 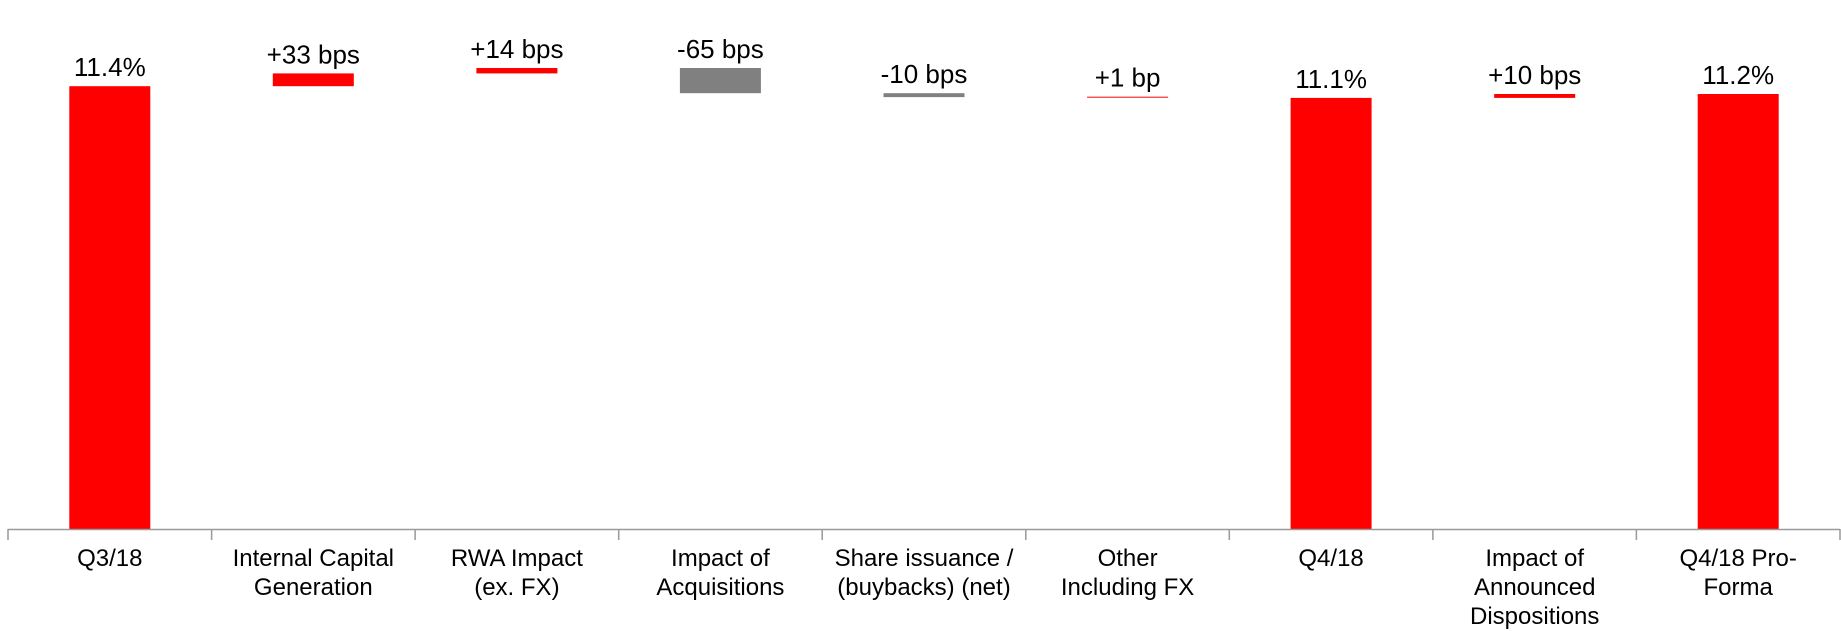 What do you see at coordinates (313, 587) in the screenshot?
I see `category-label-1-1: Generation` at bounding box center [313, 587].